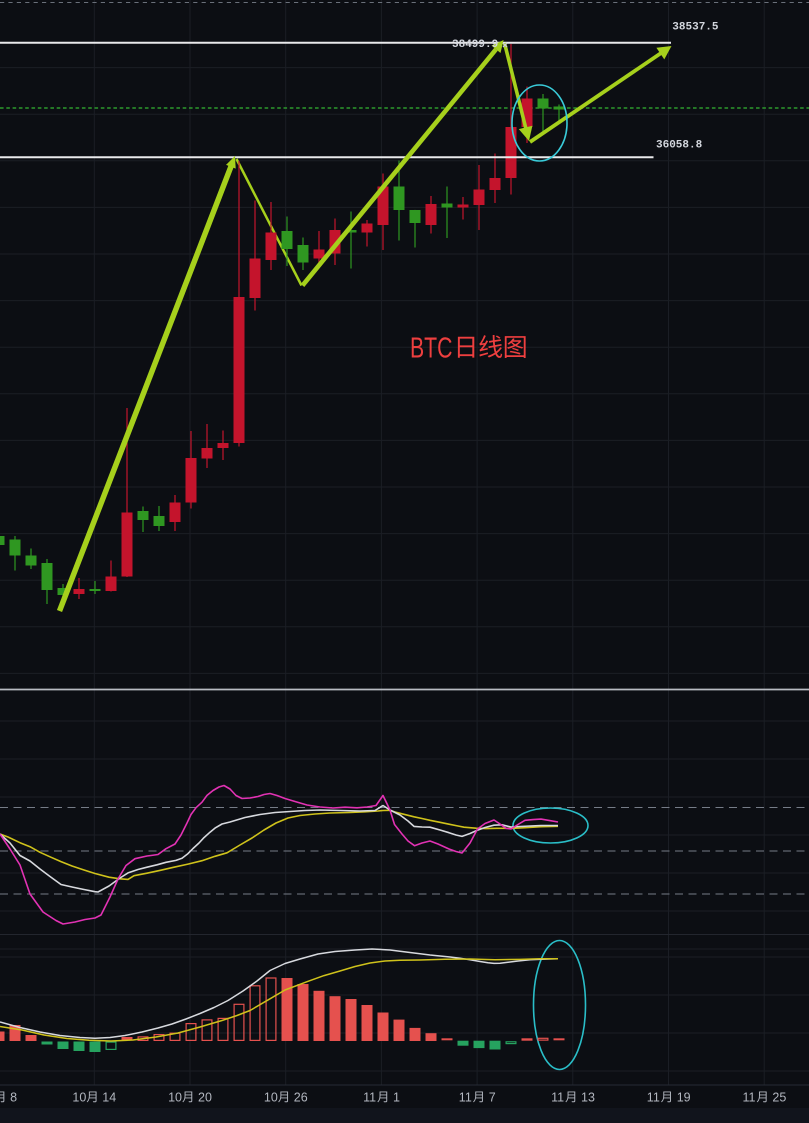 The image size is (809, 1123). Describe the element at coordinates (301, 1097) in the screenshot. I see `svg-text: 26` at that location.